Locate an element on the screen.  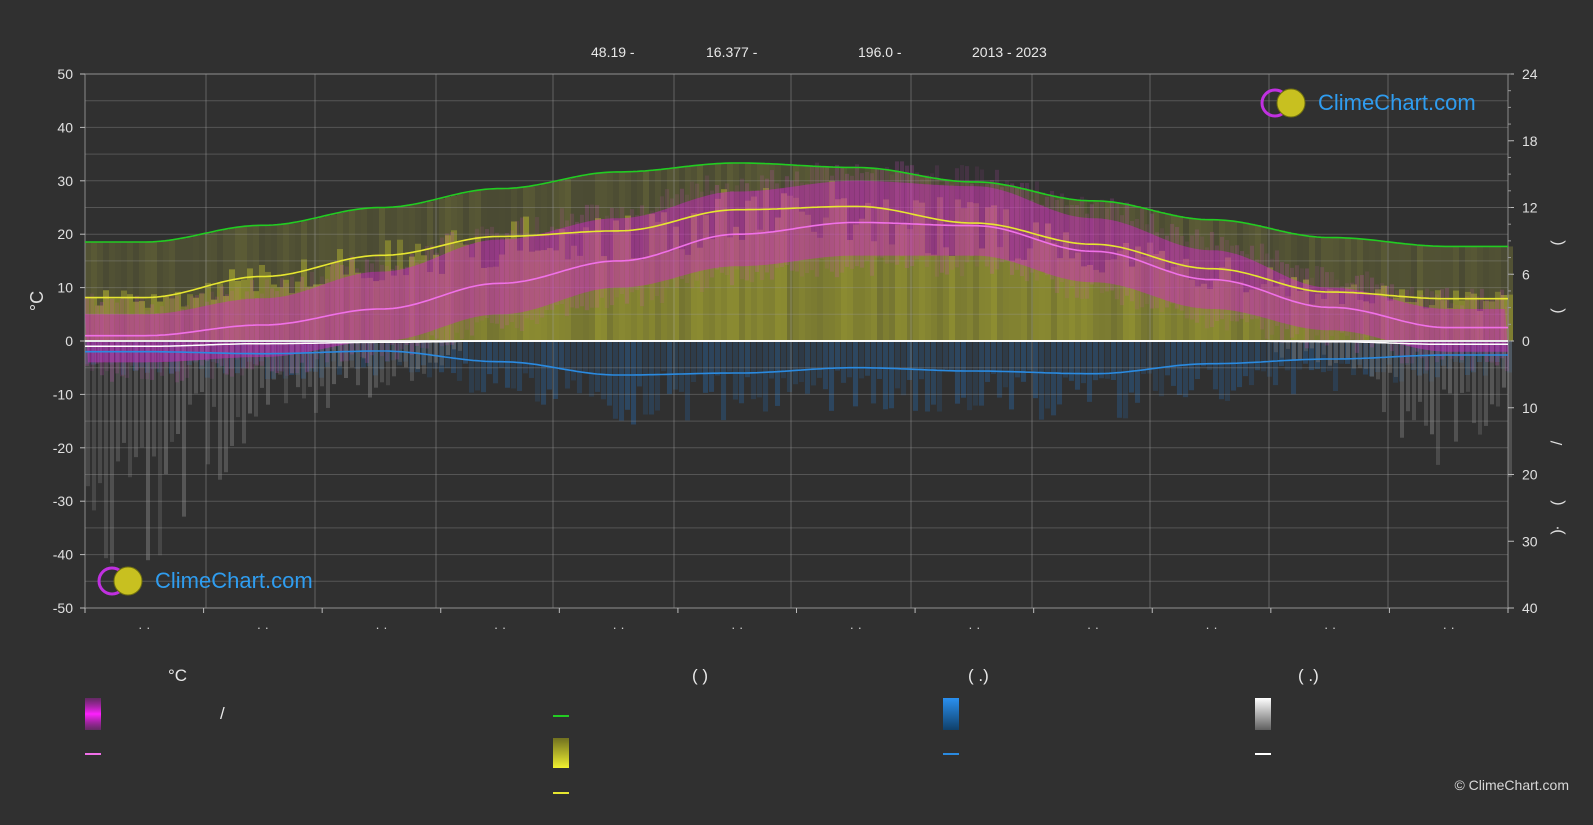
left-tick-label: -30 is located at coordinates (63, 501).